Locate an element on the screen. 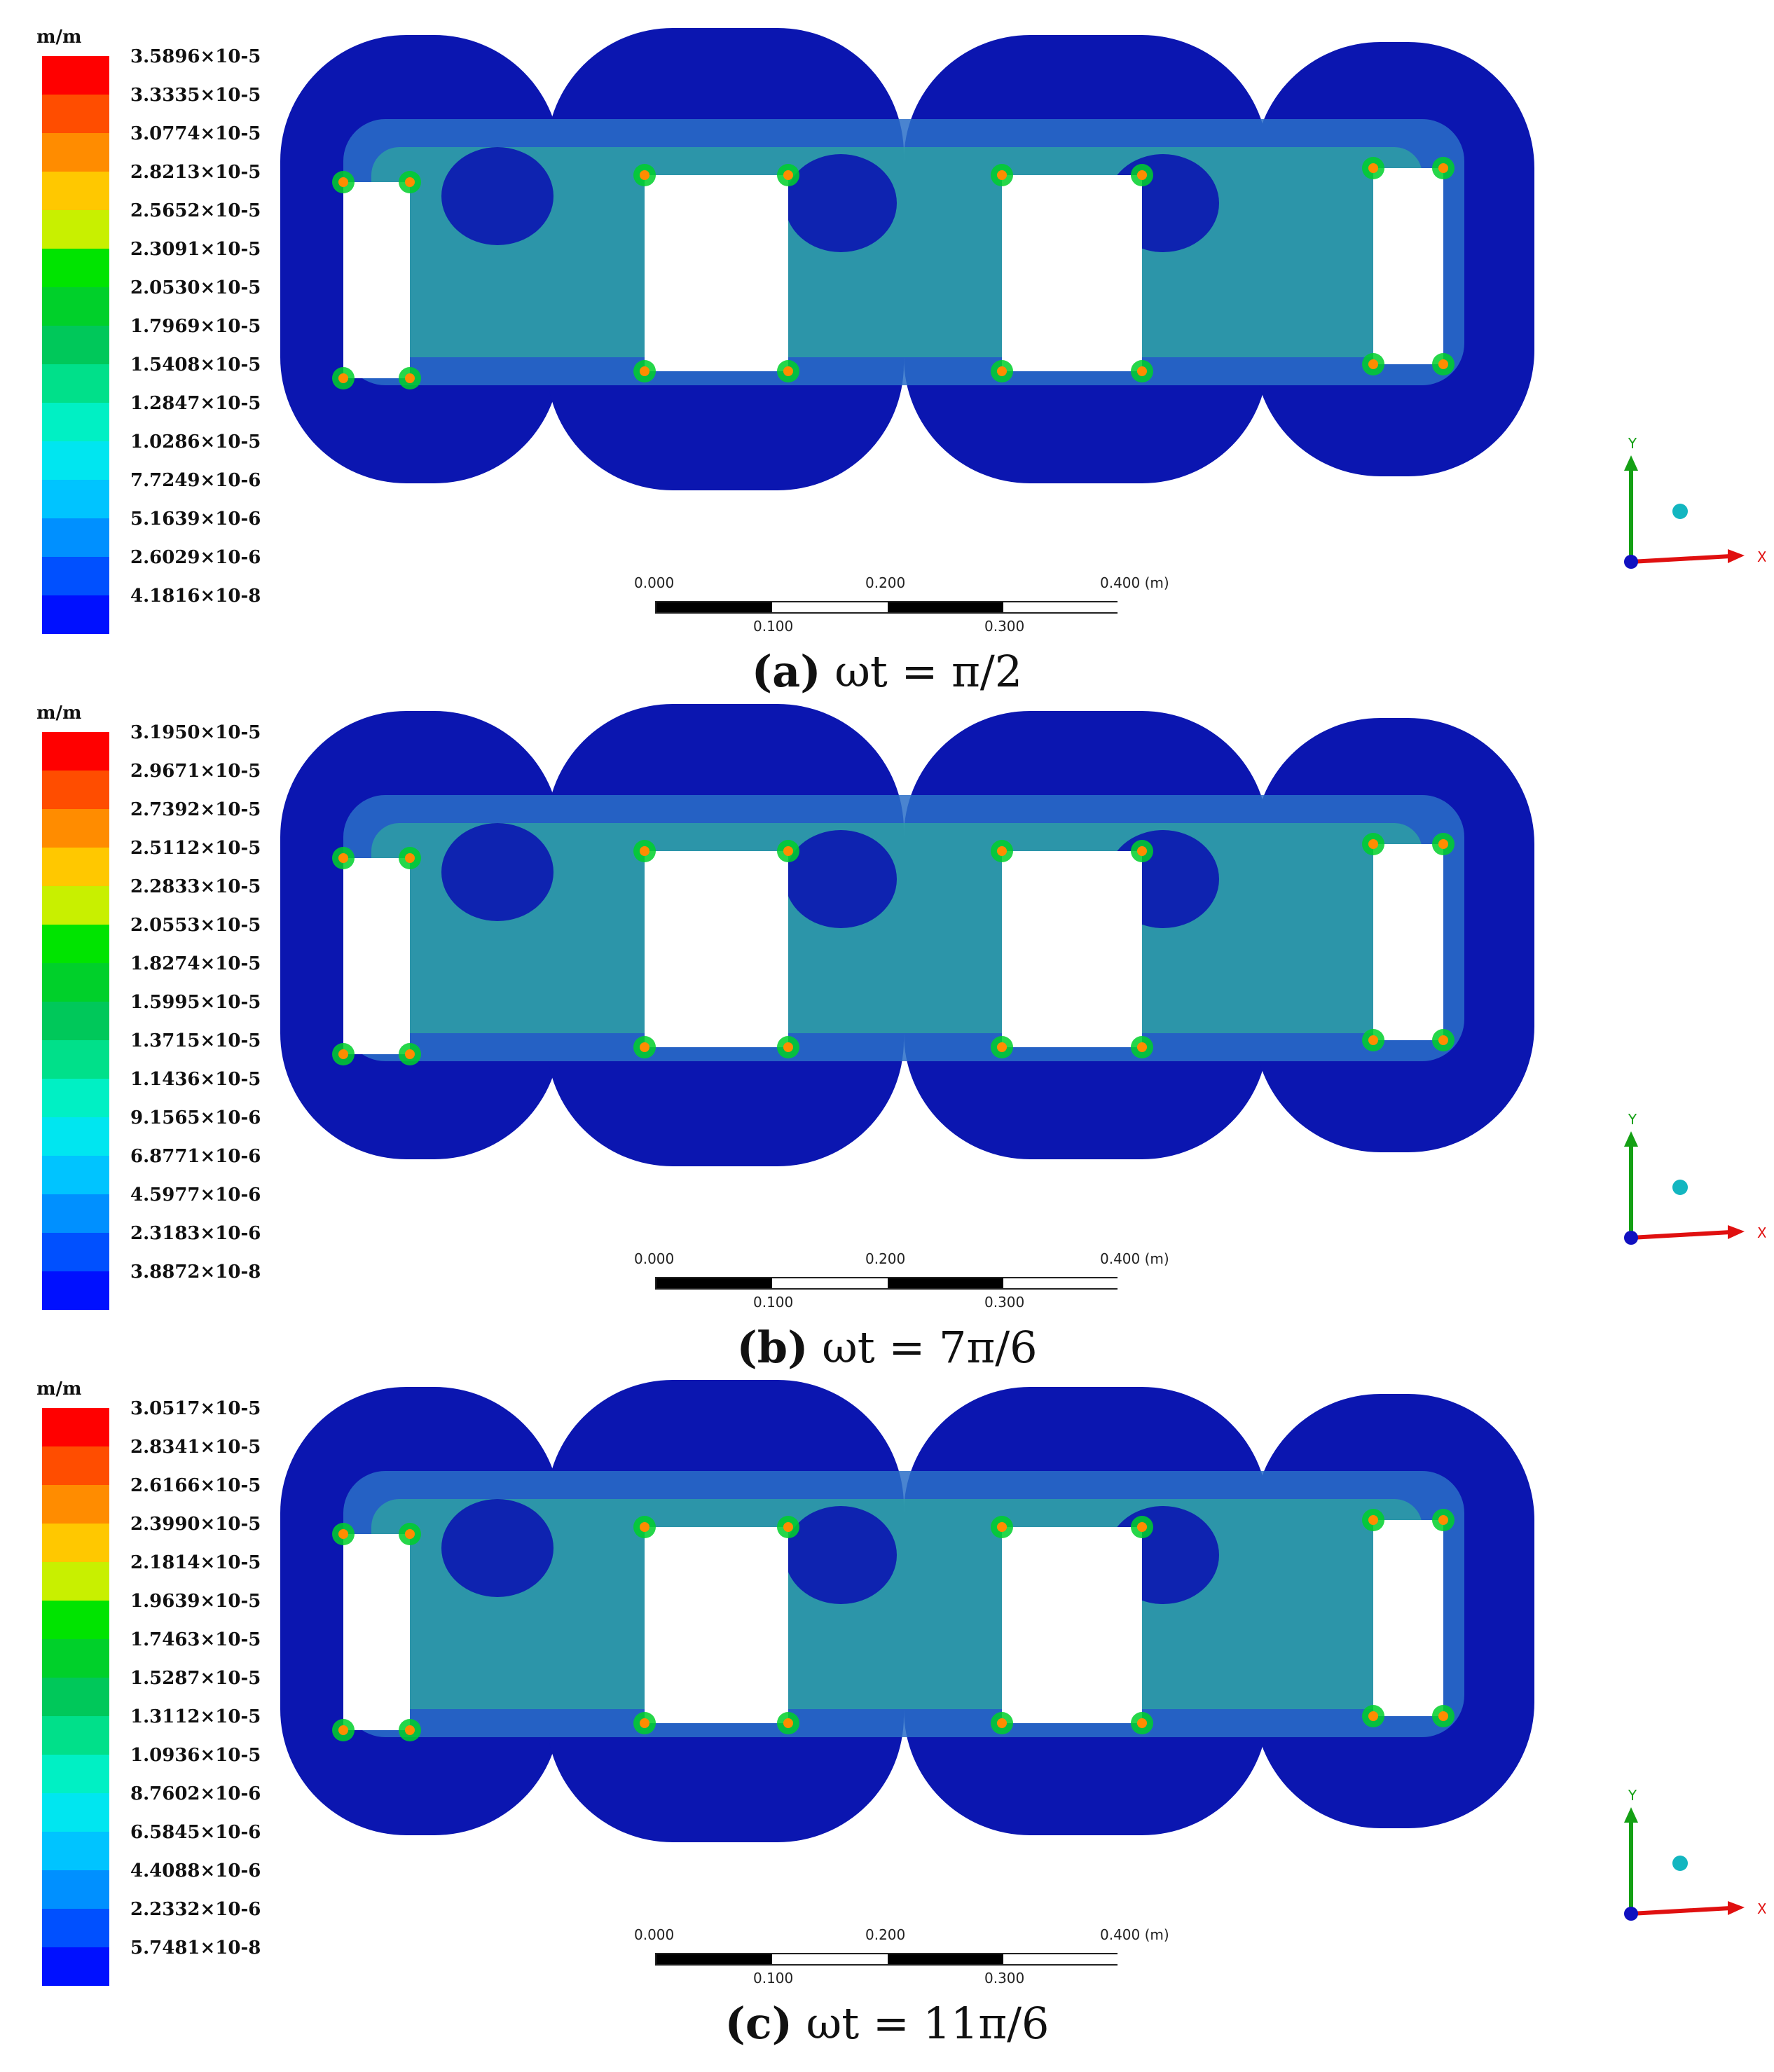 The height and width of the screenshot is (2072, 1774). legend-value: 2.6166×10-5 is located at coordinates (195, 1486).